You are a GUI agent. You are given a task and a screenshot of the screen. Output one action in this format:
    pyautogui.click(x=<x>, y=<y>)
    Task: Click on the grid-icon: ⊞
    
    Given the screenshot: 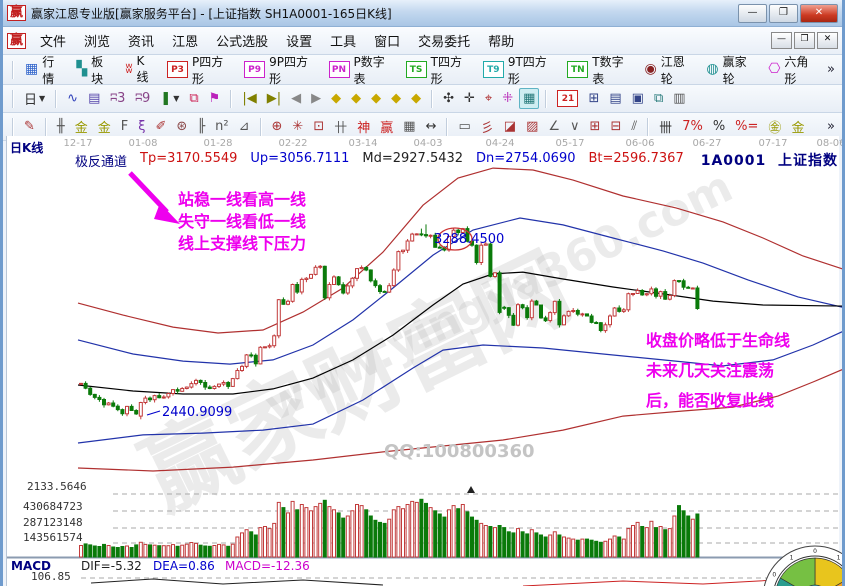 What is the action you would take?
    pyautogui.click(x=595, y=126)
    